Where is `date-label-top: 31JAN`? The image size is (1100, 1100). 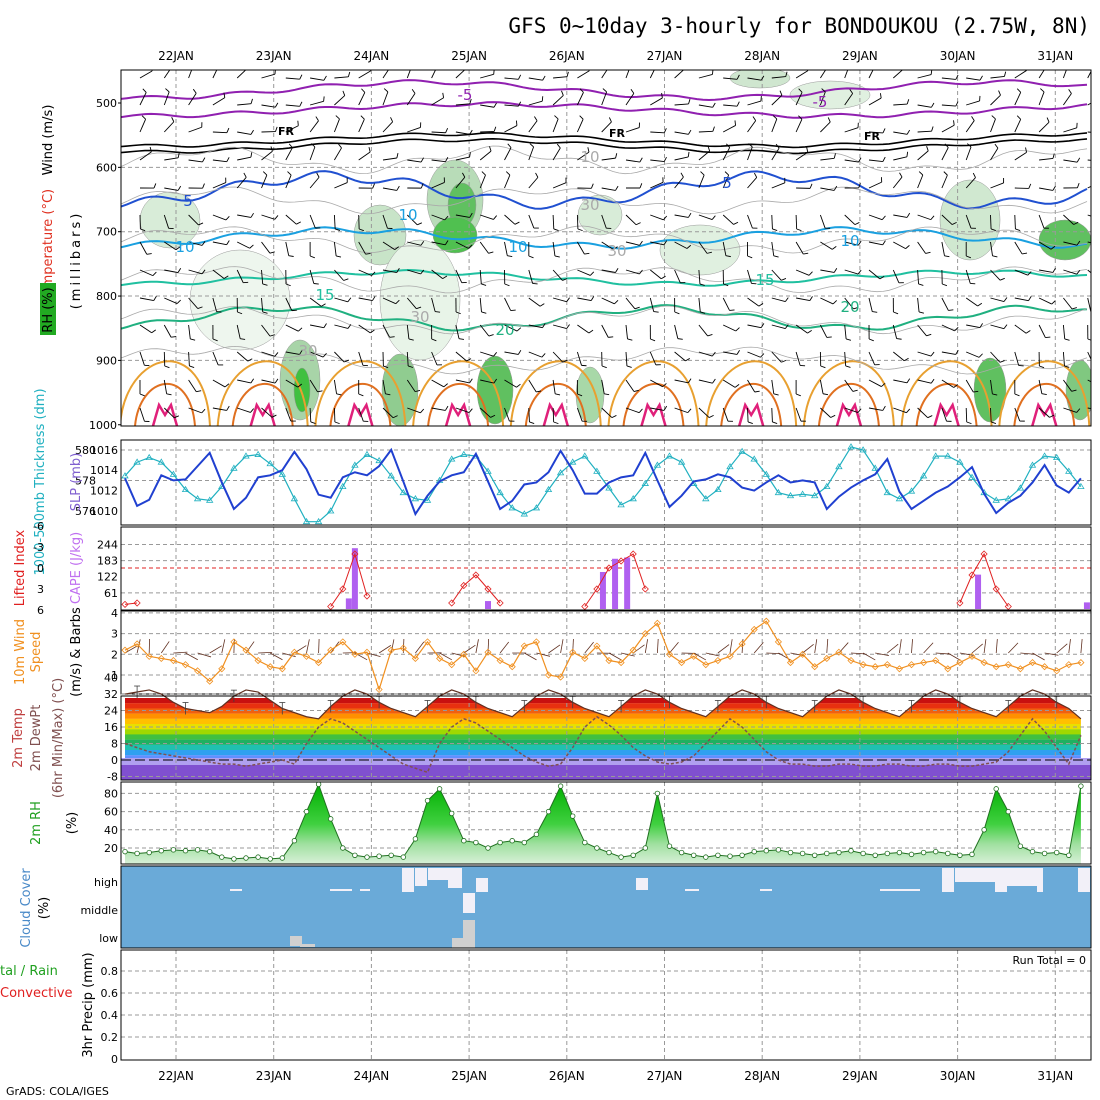
date-label-top: 31JAN is located at coordinates (1055, 56).